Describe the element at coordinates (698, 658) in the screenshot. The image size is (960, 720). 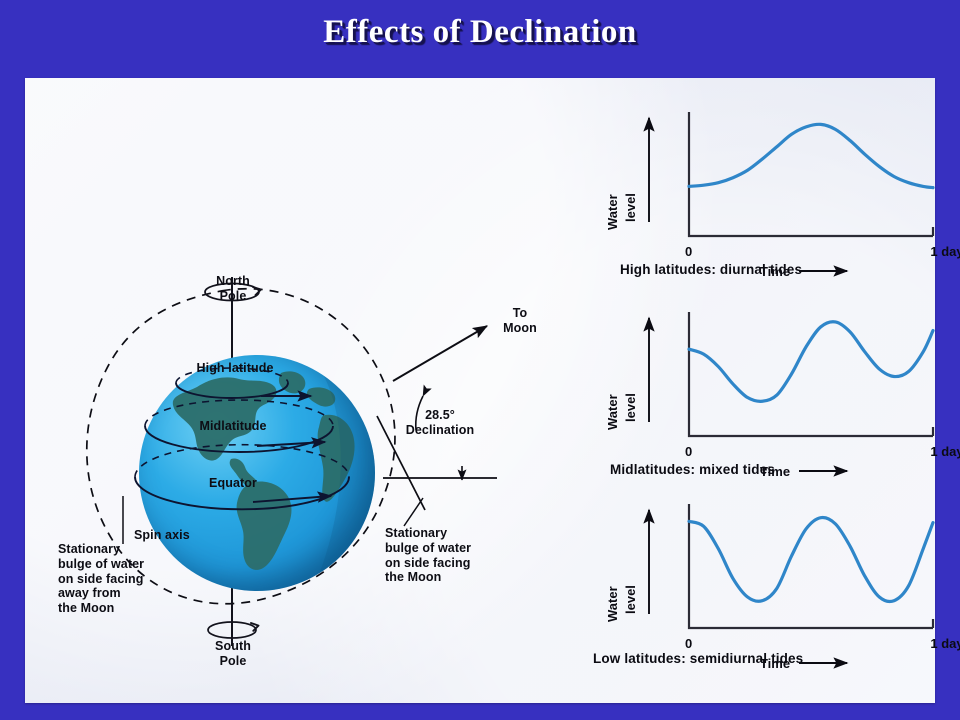
I see `chart-caption-low-latitudes: Low latitudes: semidiurnal tides` at that location.